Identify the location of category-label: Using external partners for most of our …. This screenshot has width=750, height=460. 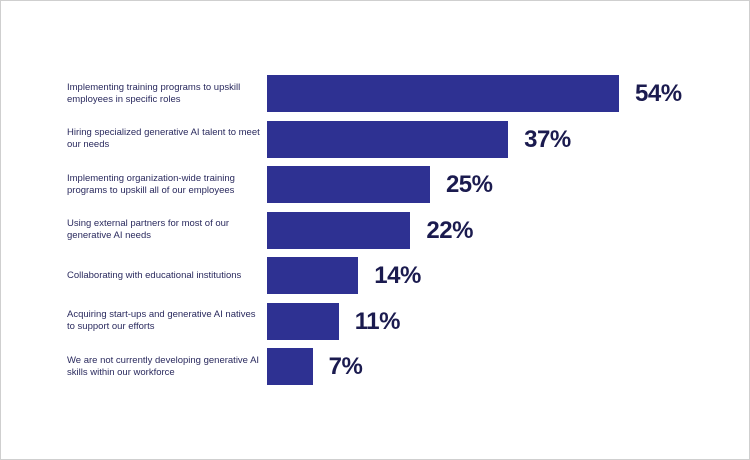
(148, 229).